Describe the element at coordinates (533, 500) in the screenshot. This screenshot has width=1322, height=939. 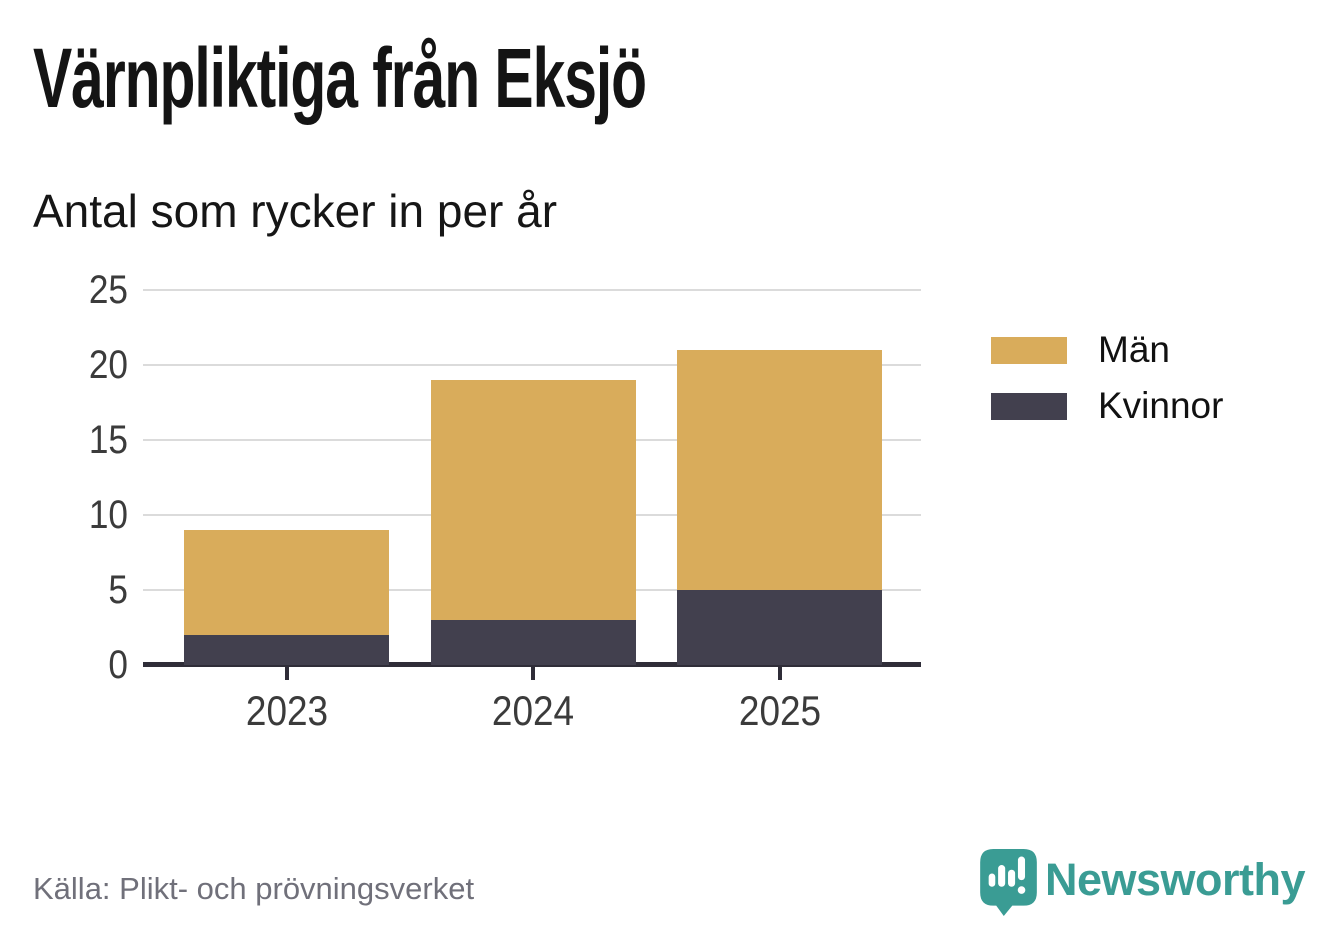
I see `bar-segment-män-2024` at that location.